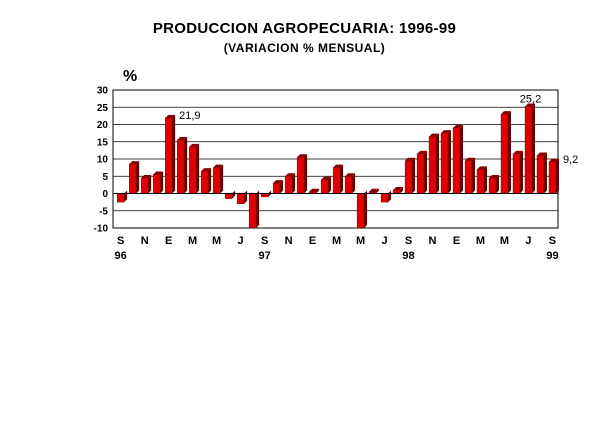  Describe the element at coordinates (384, 241) in the screenshot. I see `x-tick-label: J` at that location.